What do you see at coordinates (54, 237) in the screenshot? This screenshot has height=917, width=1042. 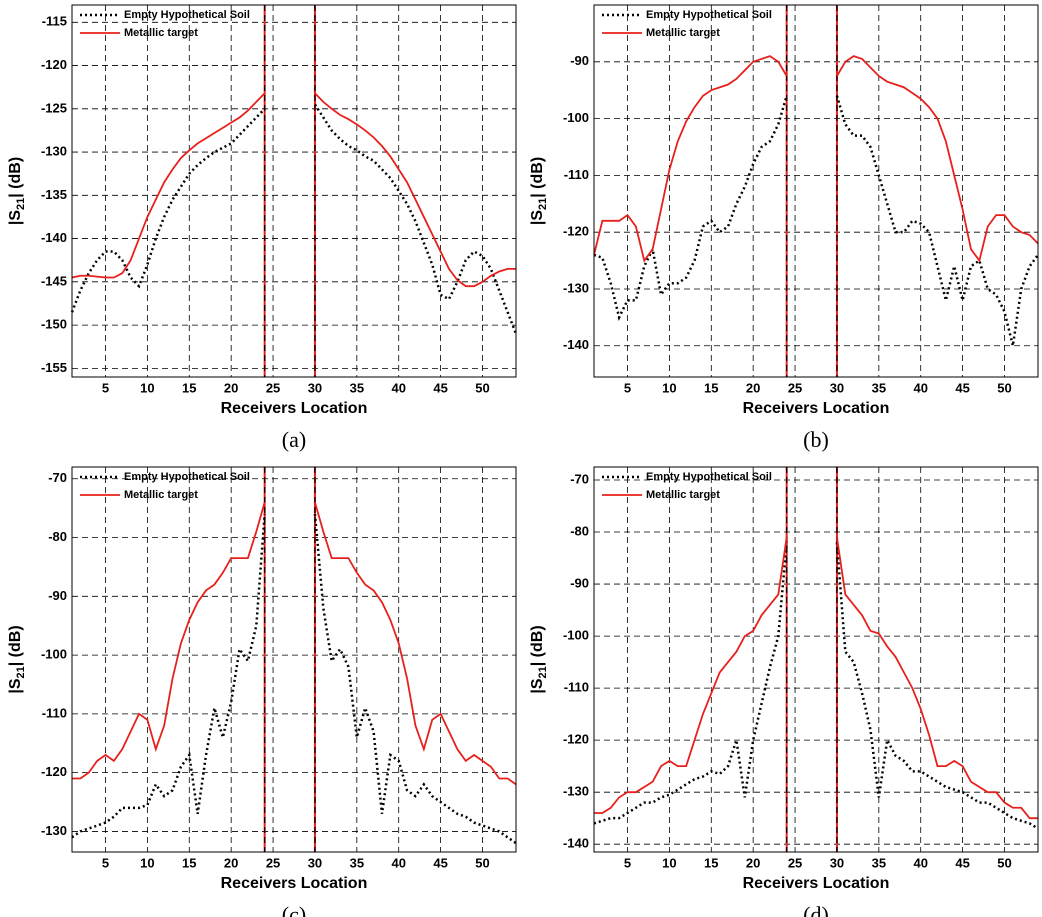 I see `y-tick-label: -140` at bounding box center [54, 237].